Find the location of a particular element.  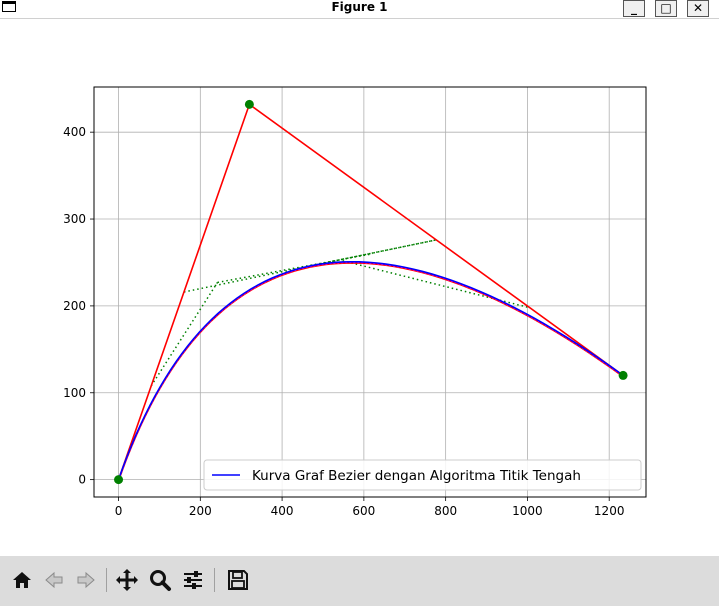

configure-subplots-icon is located at coordinates (193, 580).